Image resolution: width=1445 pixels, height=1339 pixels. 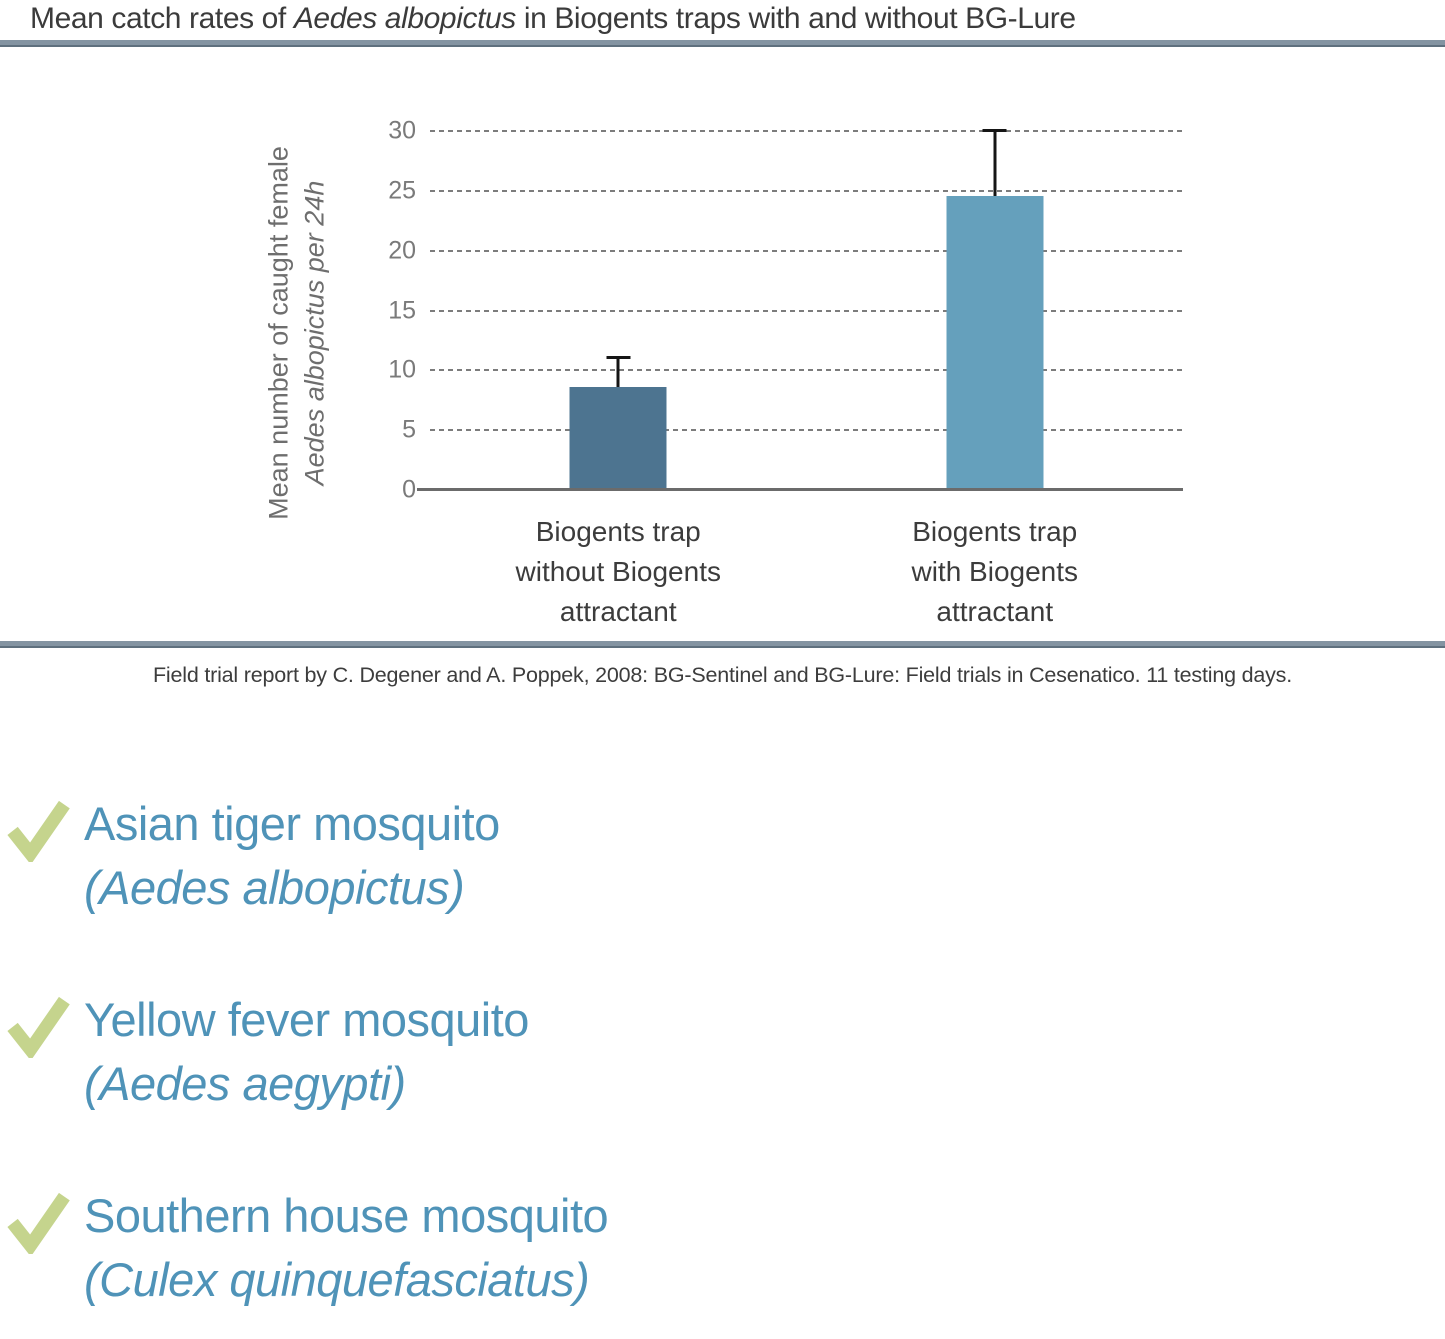 What do you see at coordinates (402, 369) in the screenshot?
I see `y-tick-10: 10` at bounding box center [402, 369].